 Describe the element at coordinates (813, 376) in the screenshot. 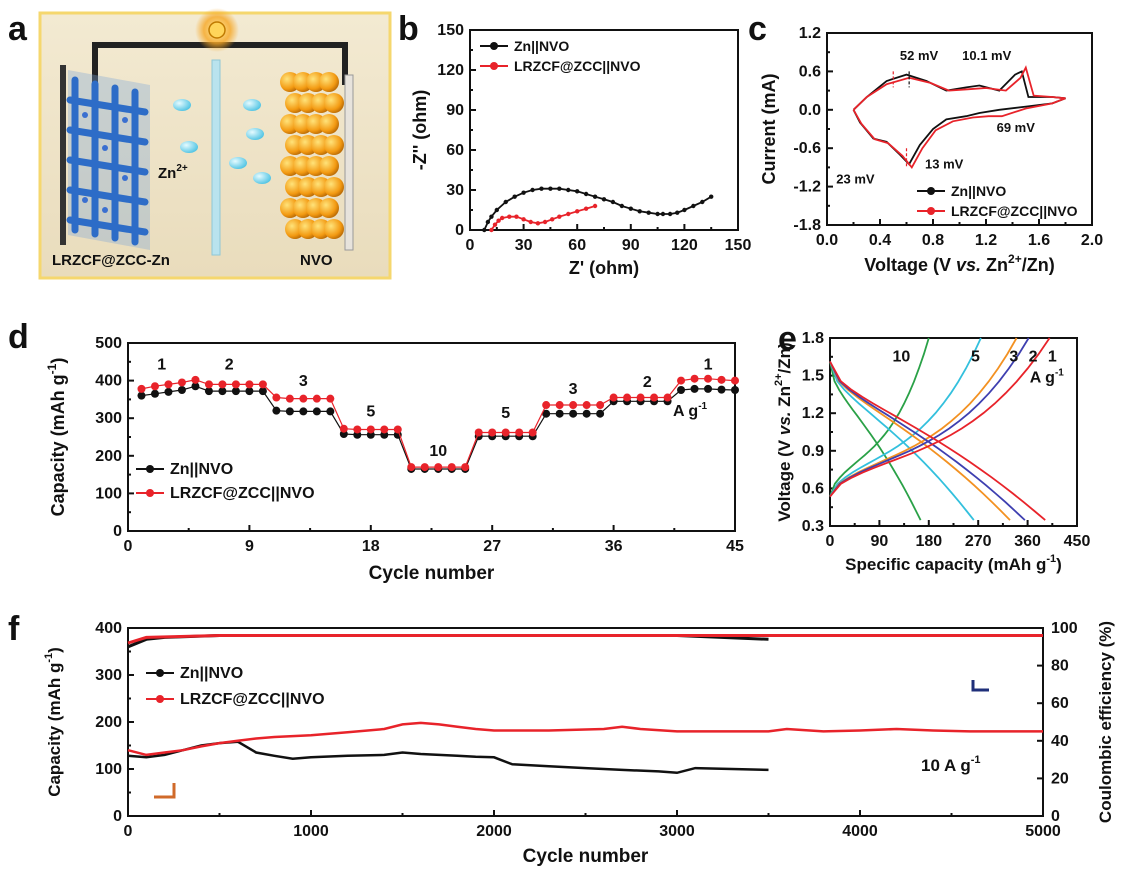

I see `y-tick-label: 1.5` at that location.